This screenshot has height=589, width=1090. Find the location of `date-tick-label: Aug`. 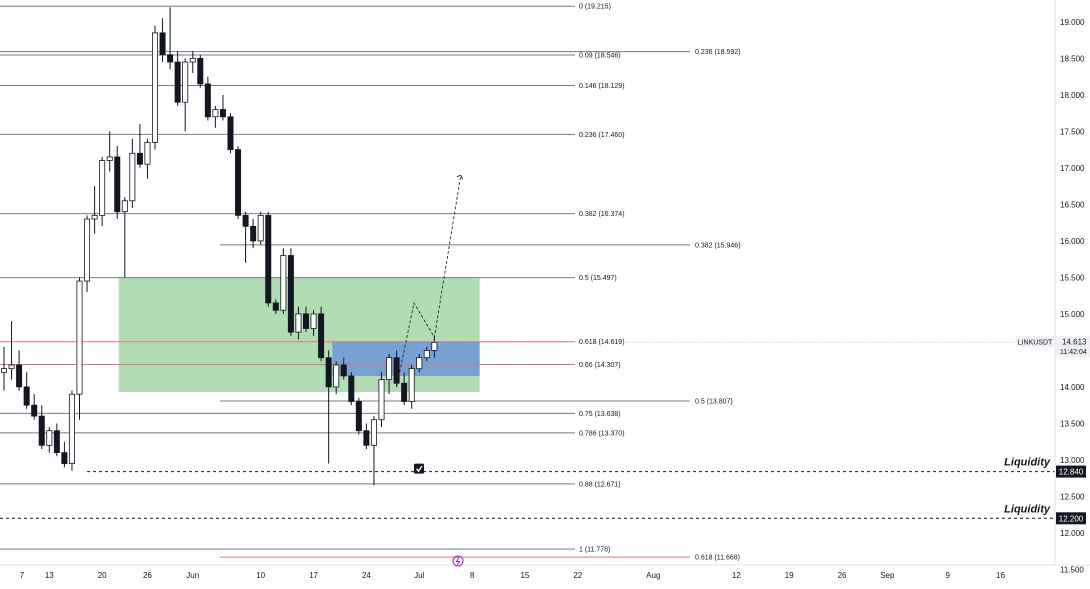

date-tick-label: Aug is located at coordinates (653, 575).